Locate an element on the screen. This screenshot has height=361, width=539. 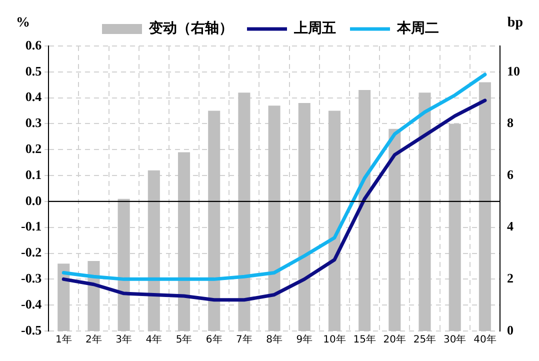
y2-tick-label: 8 is located at coordinates (510, 122).